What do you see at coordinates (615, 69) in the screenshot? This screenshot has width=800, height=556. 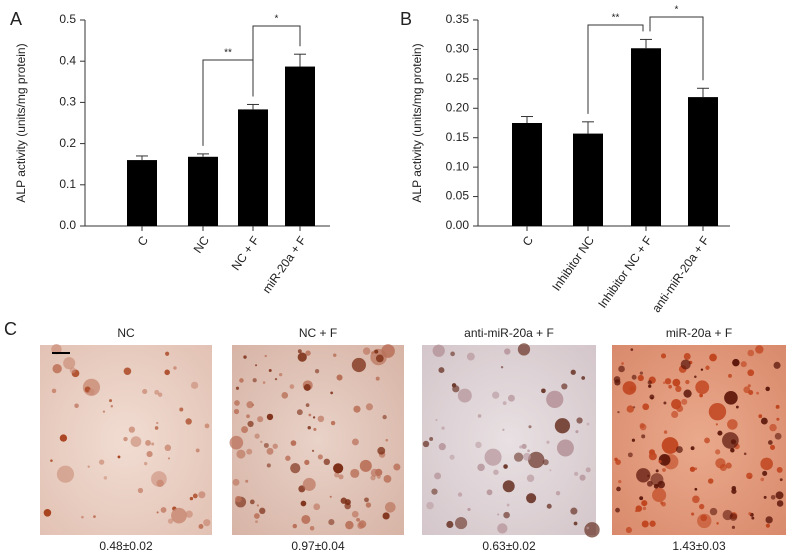 I see `significance-bracket` at bounding box center [615, 69].